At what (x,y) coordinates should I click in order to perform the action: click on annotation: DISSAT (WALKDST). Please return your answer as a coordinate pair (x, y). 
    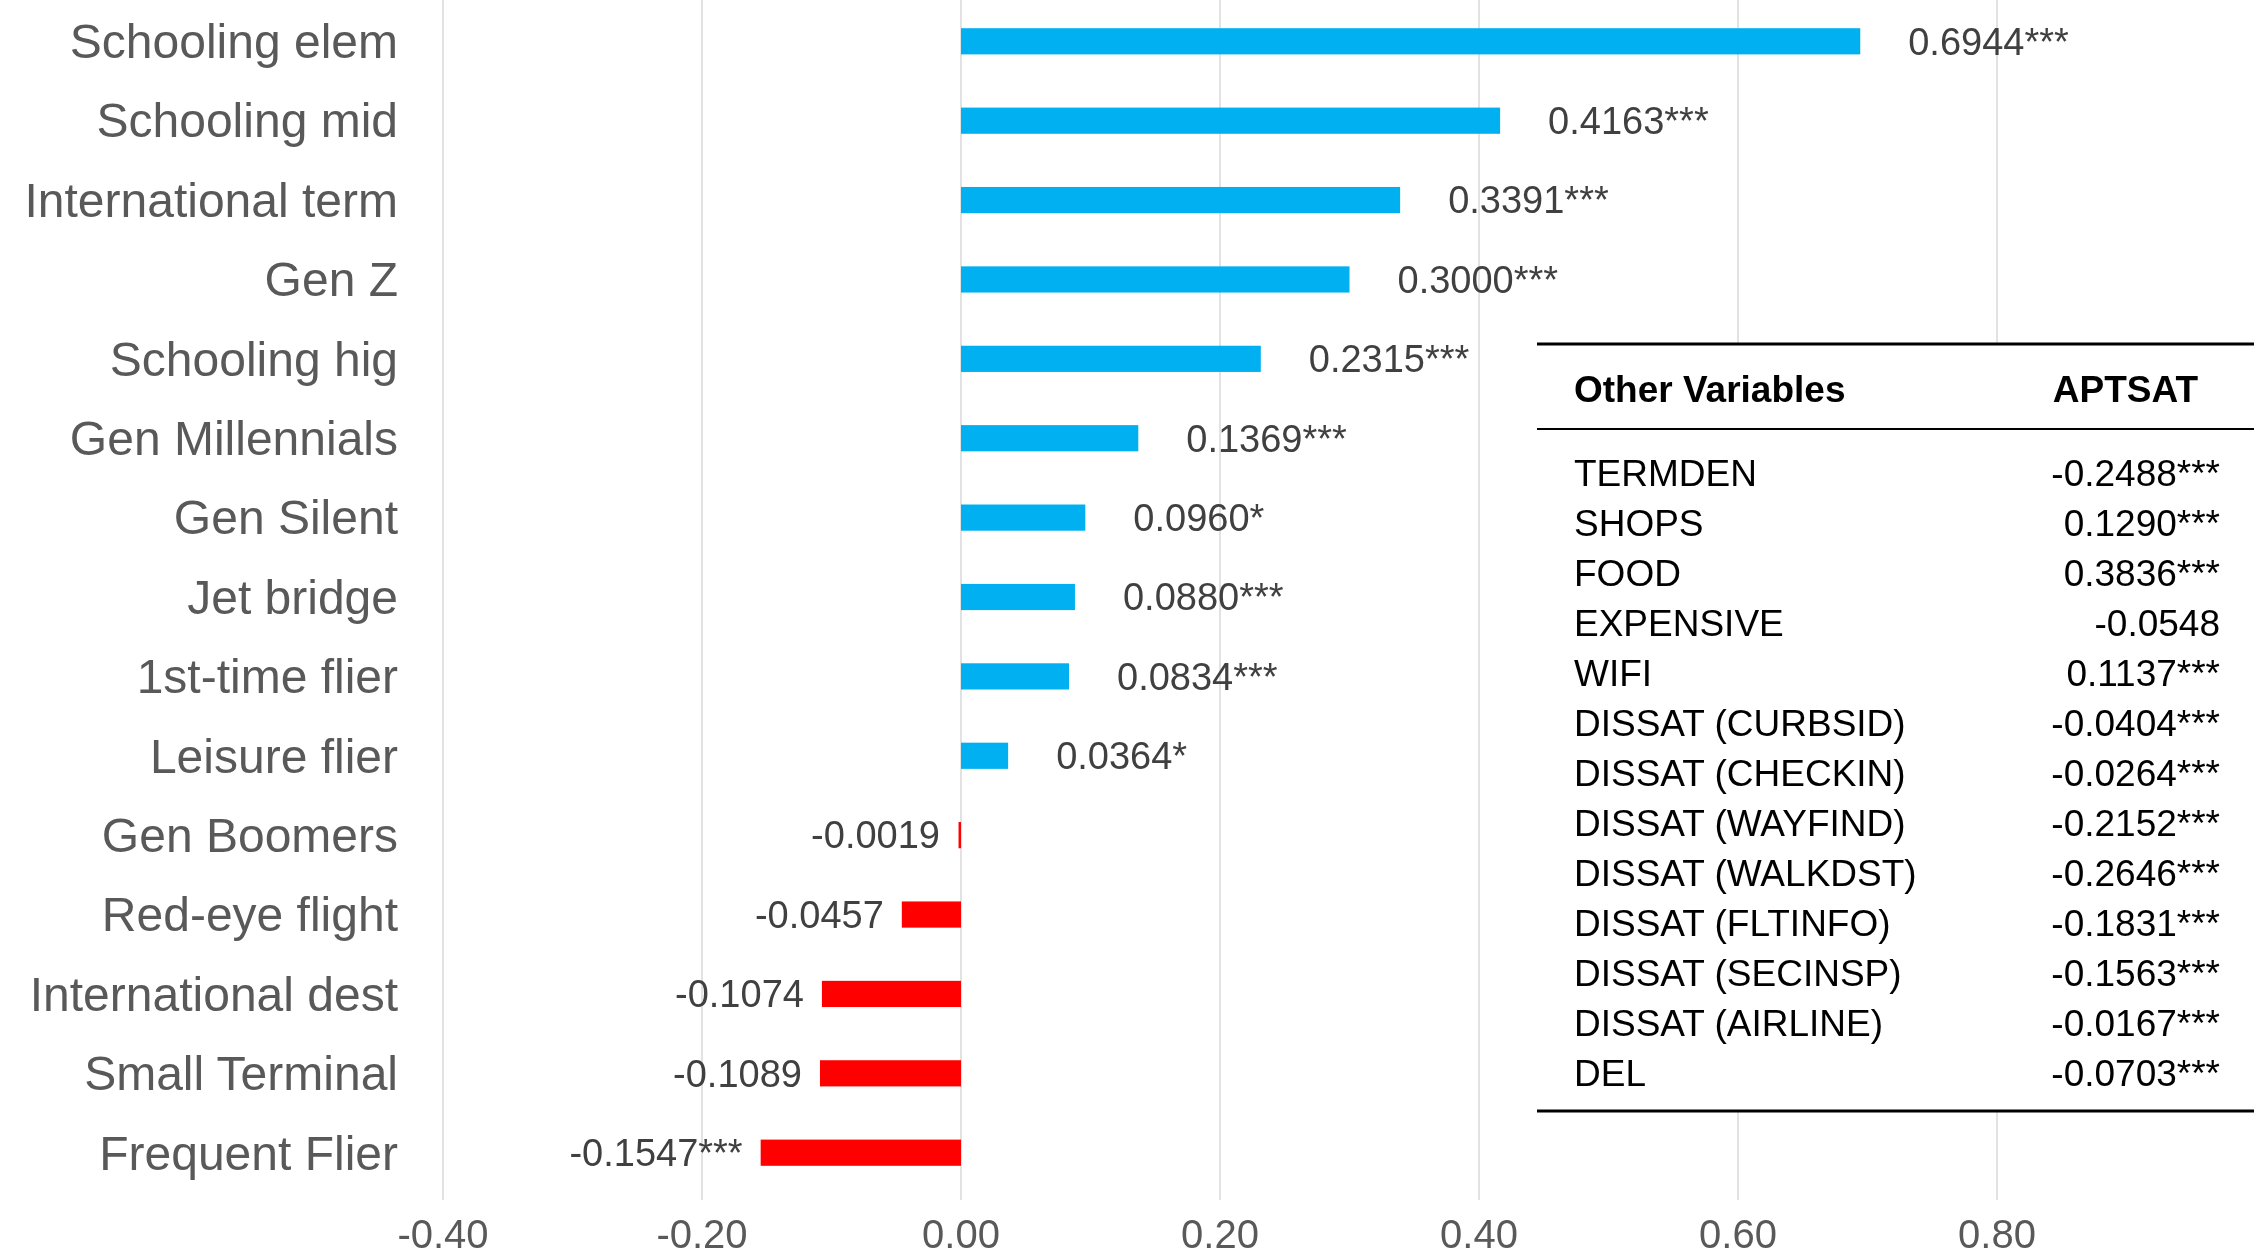
    Looking at the image, I should click on (1745, 873).